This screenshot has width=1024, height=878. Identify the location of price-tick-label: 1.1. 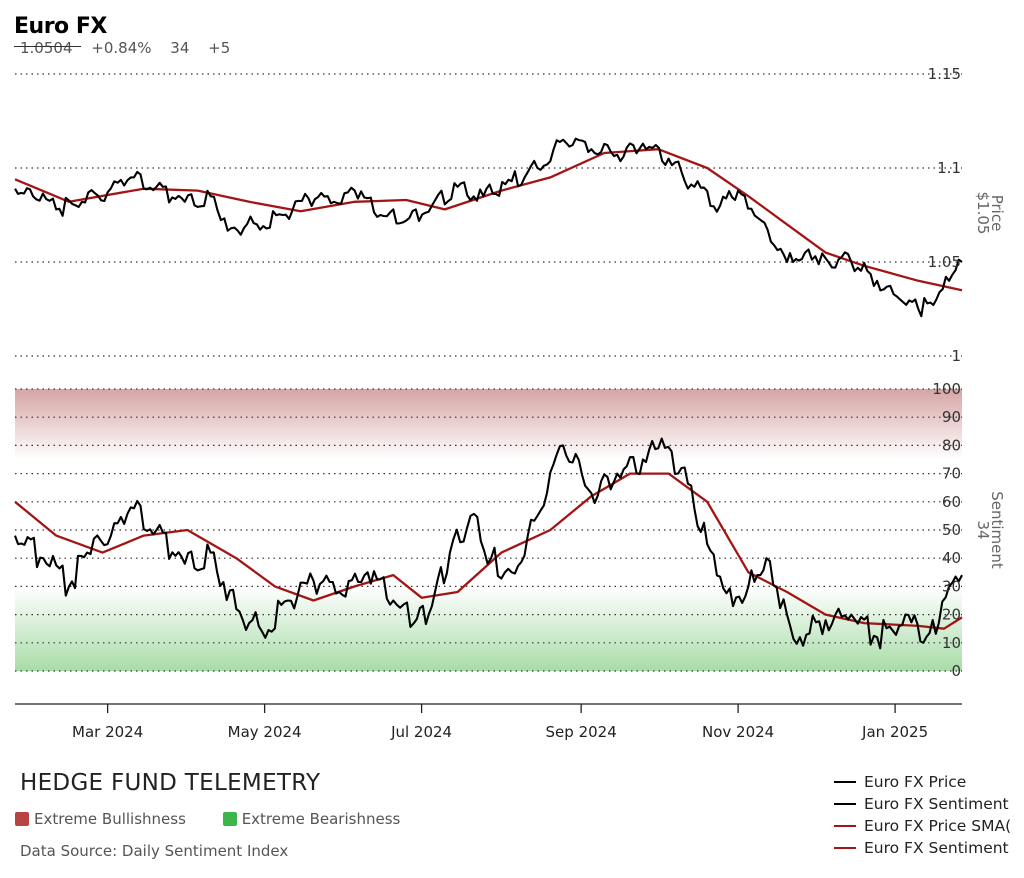
(949, 168).